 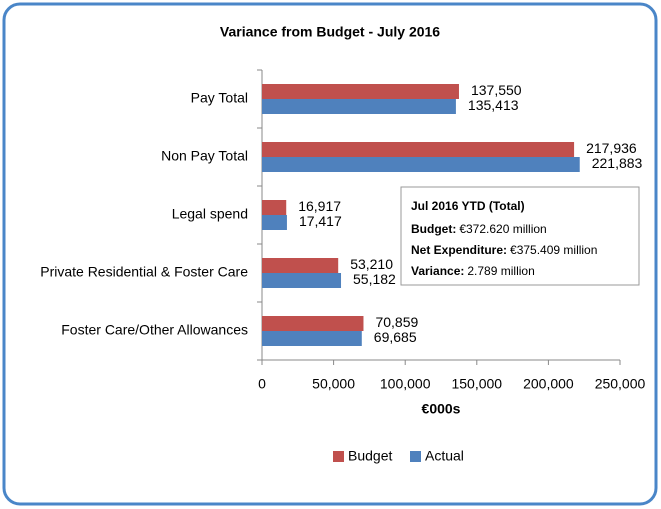 What do you see at coordinates (493, 105) in the screenshot?
I see `data-label: 135,413` at bounding box center [493, 105].